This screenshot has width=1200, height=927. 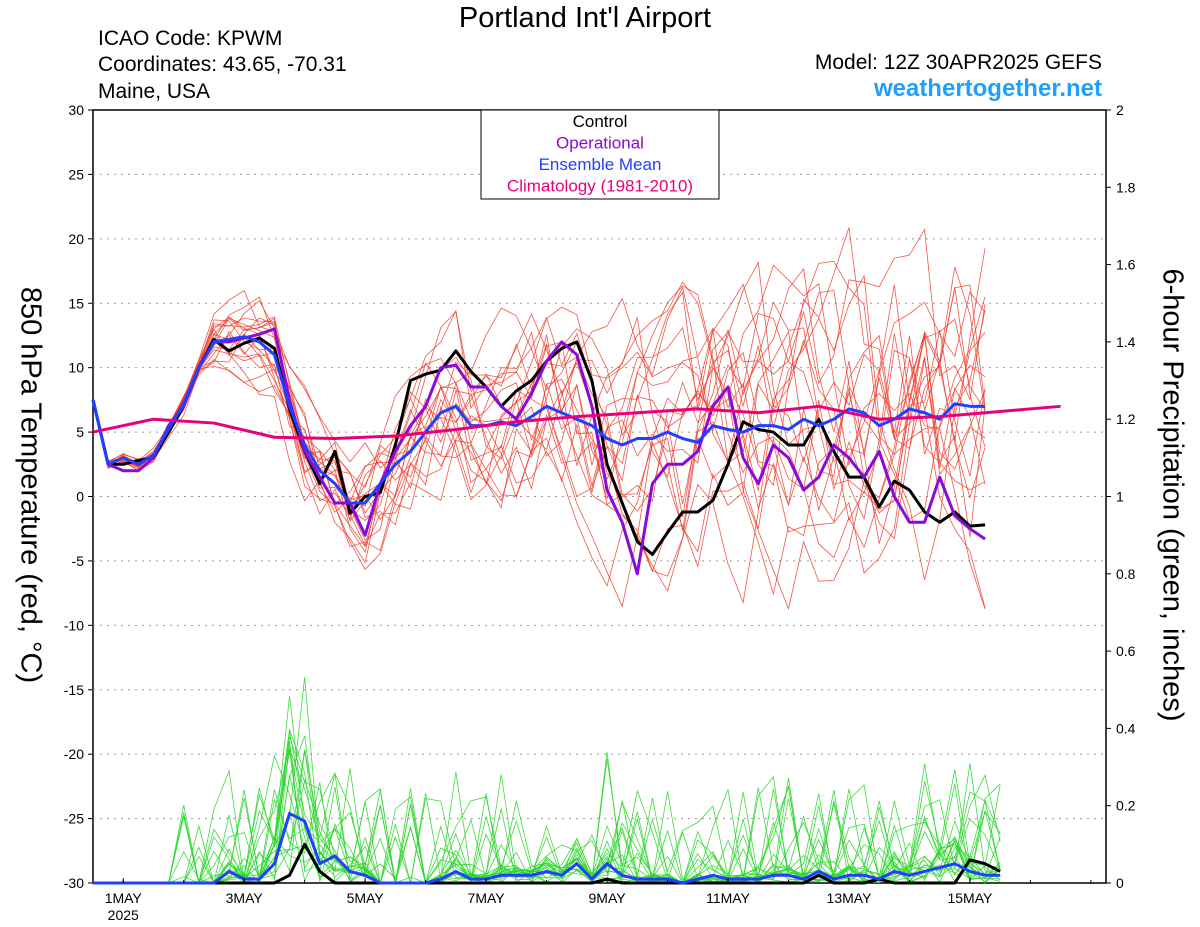 What do you see at coordinates (608, 898) in the screenshot?
I see `x-tick-label: 9MAY` at bounding box center [608, 898].